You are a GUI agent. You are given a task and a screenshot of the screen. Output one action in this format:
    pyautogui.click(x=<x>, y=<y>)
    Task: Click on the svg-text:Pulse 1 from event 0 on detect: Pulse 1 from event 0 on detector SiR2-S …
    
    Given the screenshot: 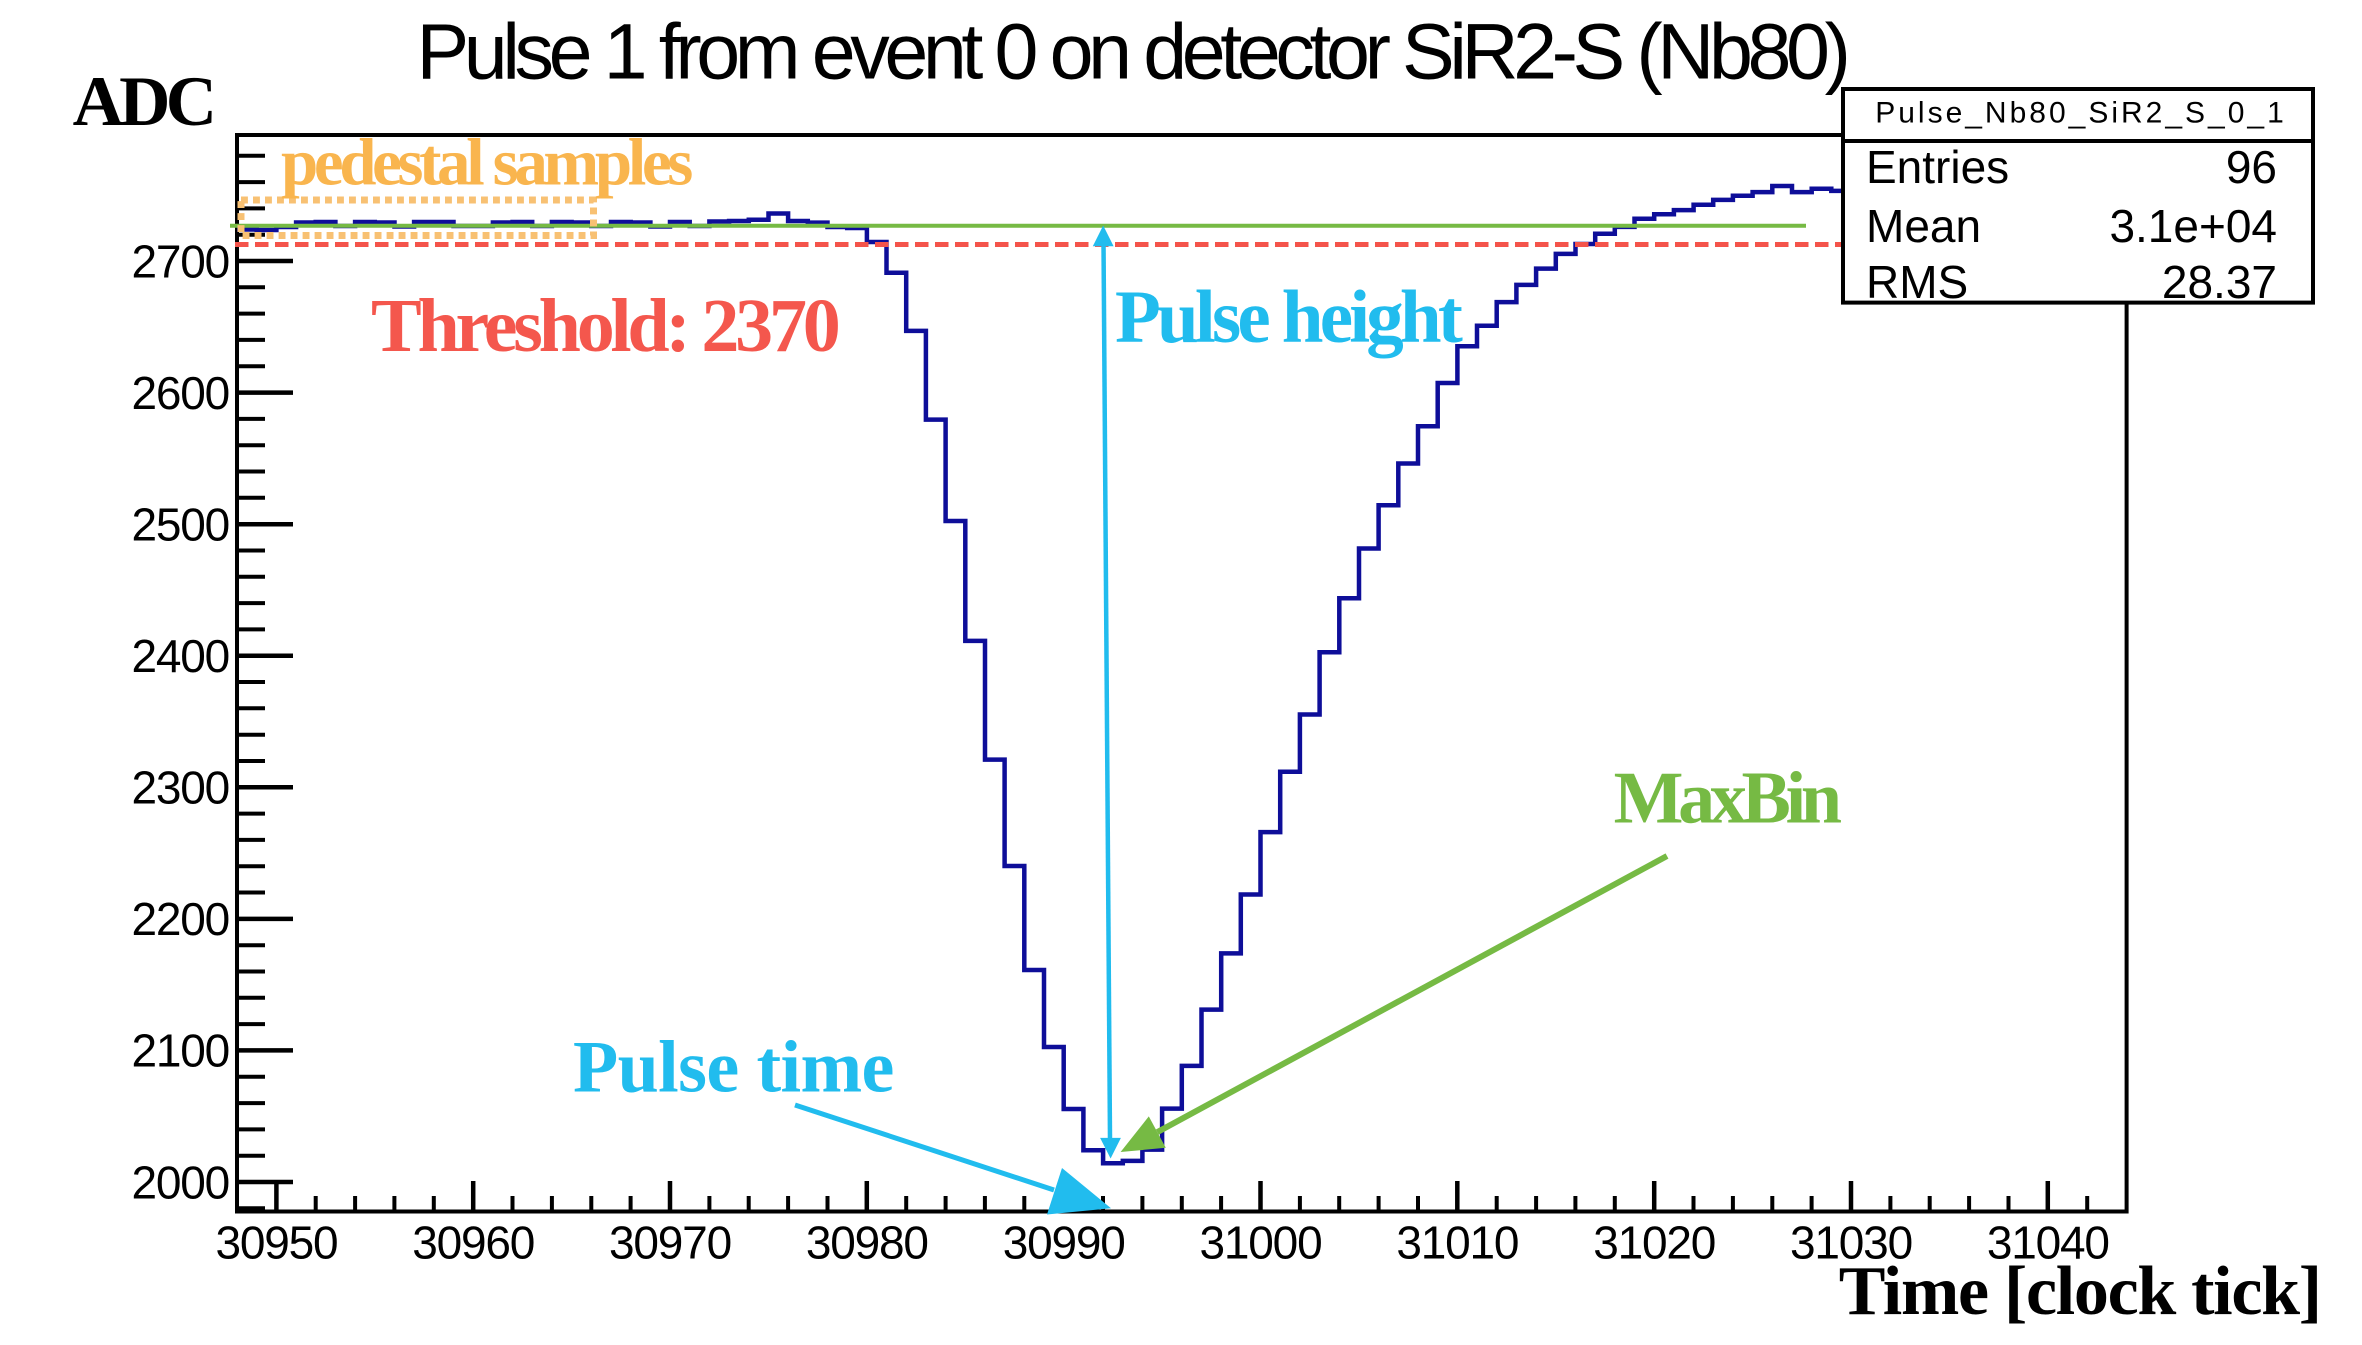 What is the action you would take?
    pyautogui.click(x=1132, y=51)
    